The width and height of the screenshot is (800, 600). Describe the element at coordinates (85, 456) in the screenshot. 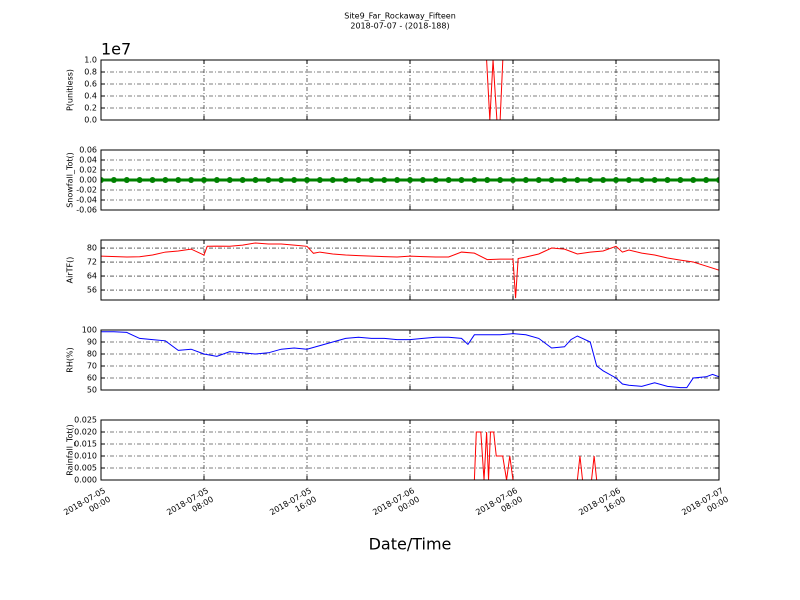

I see `y-tick-label: 0.010` at that location.